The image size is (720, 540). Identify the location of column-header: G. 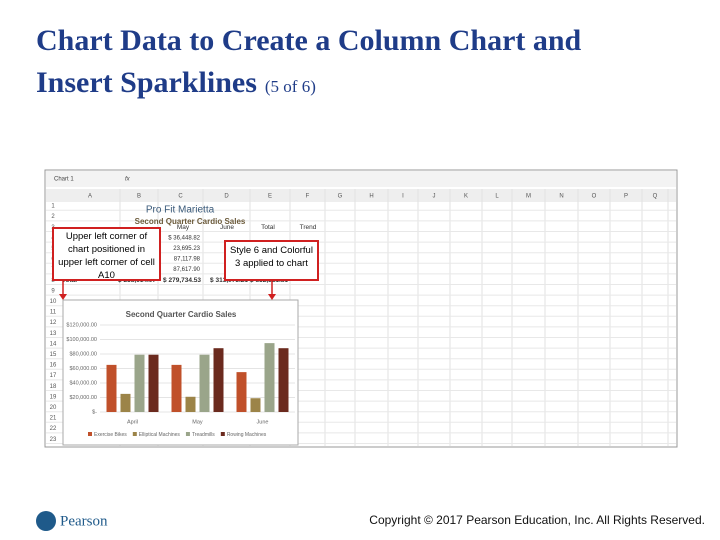
(340, 197).